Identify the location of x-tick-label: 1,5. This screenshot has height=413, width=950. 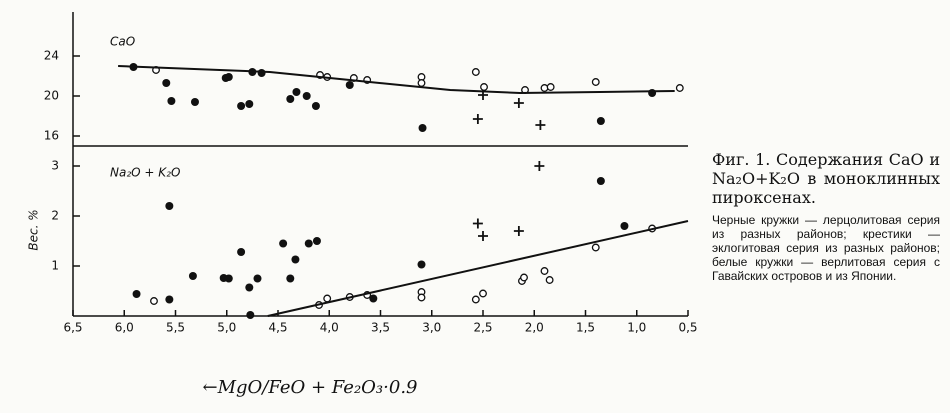
(585, 328).